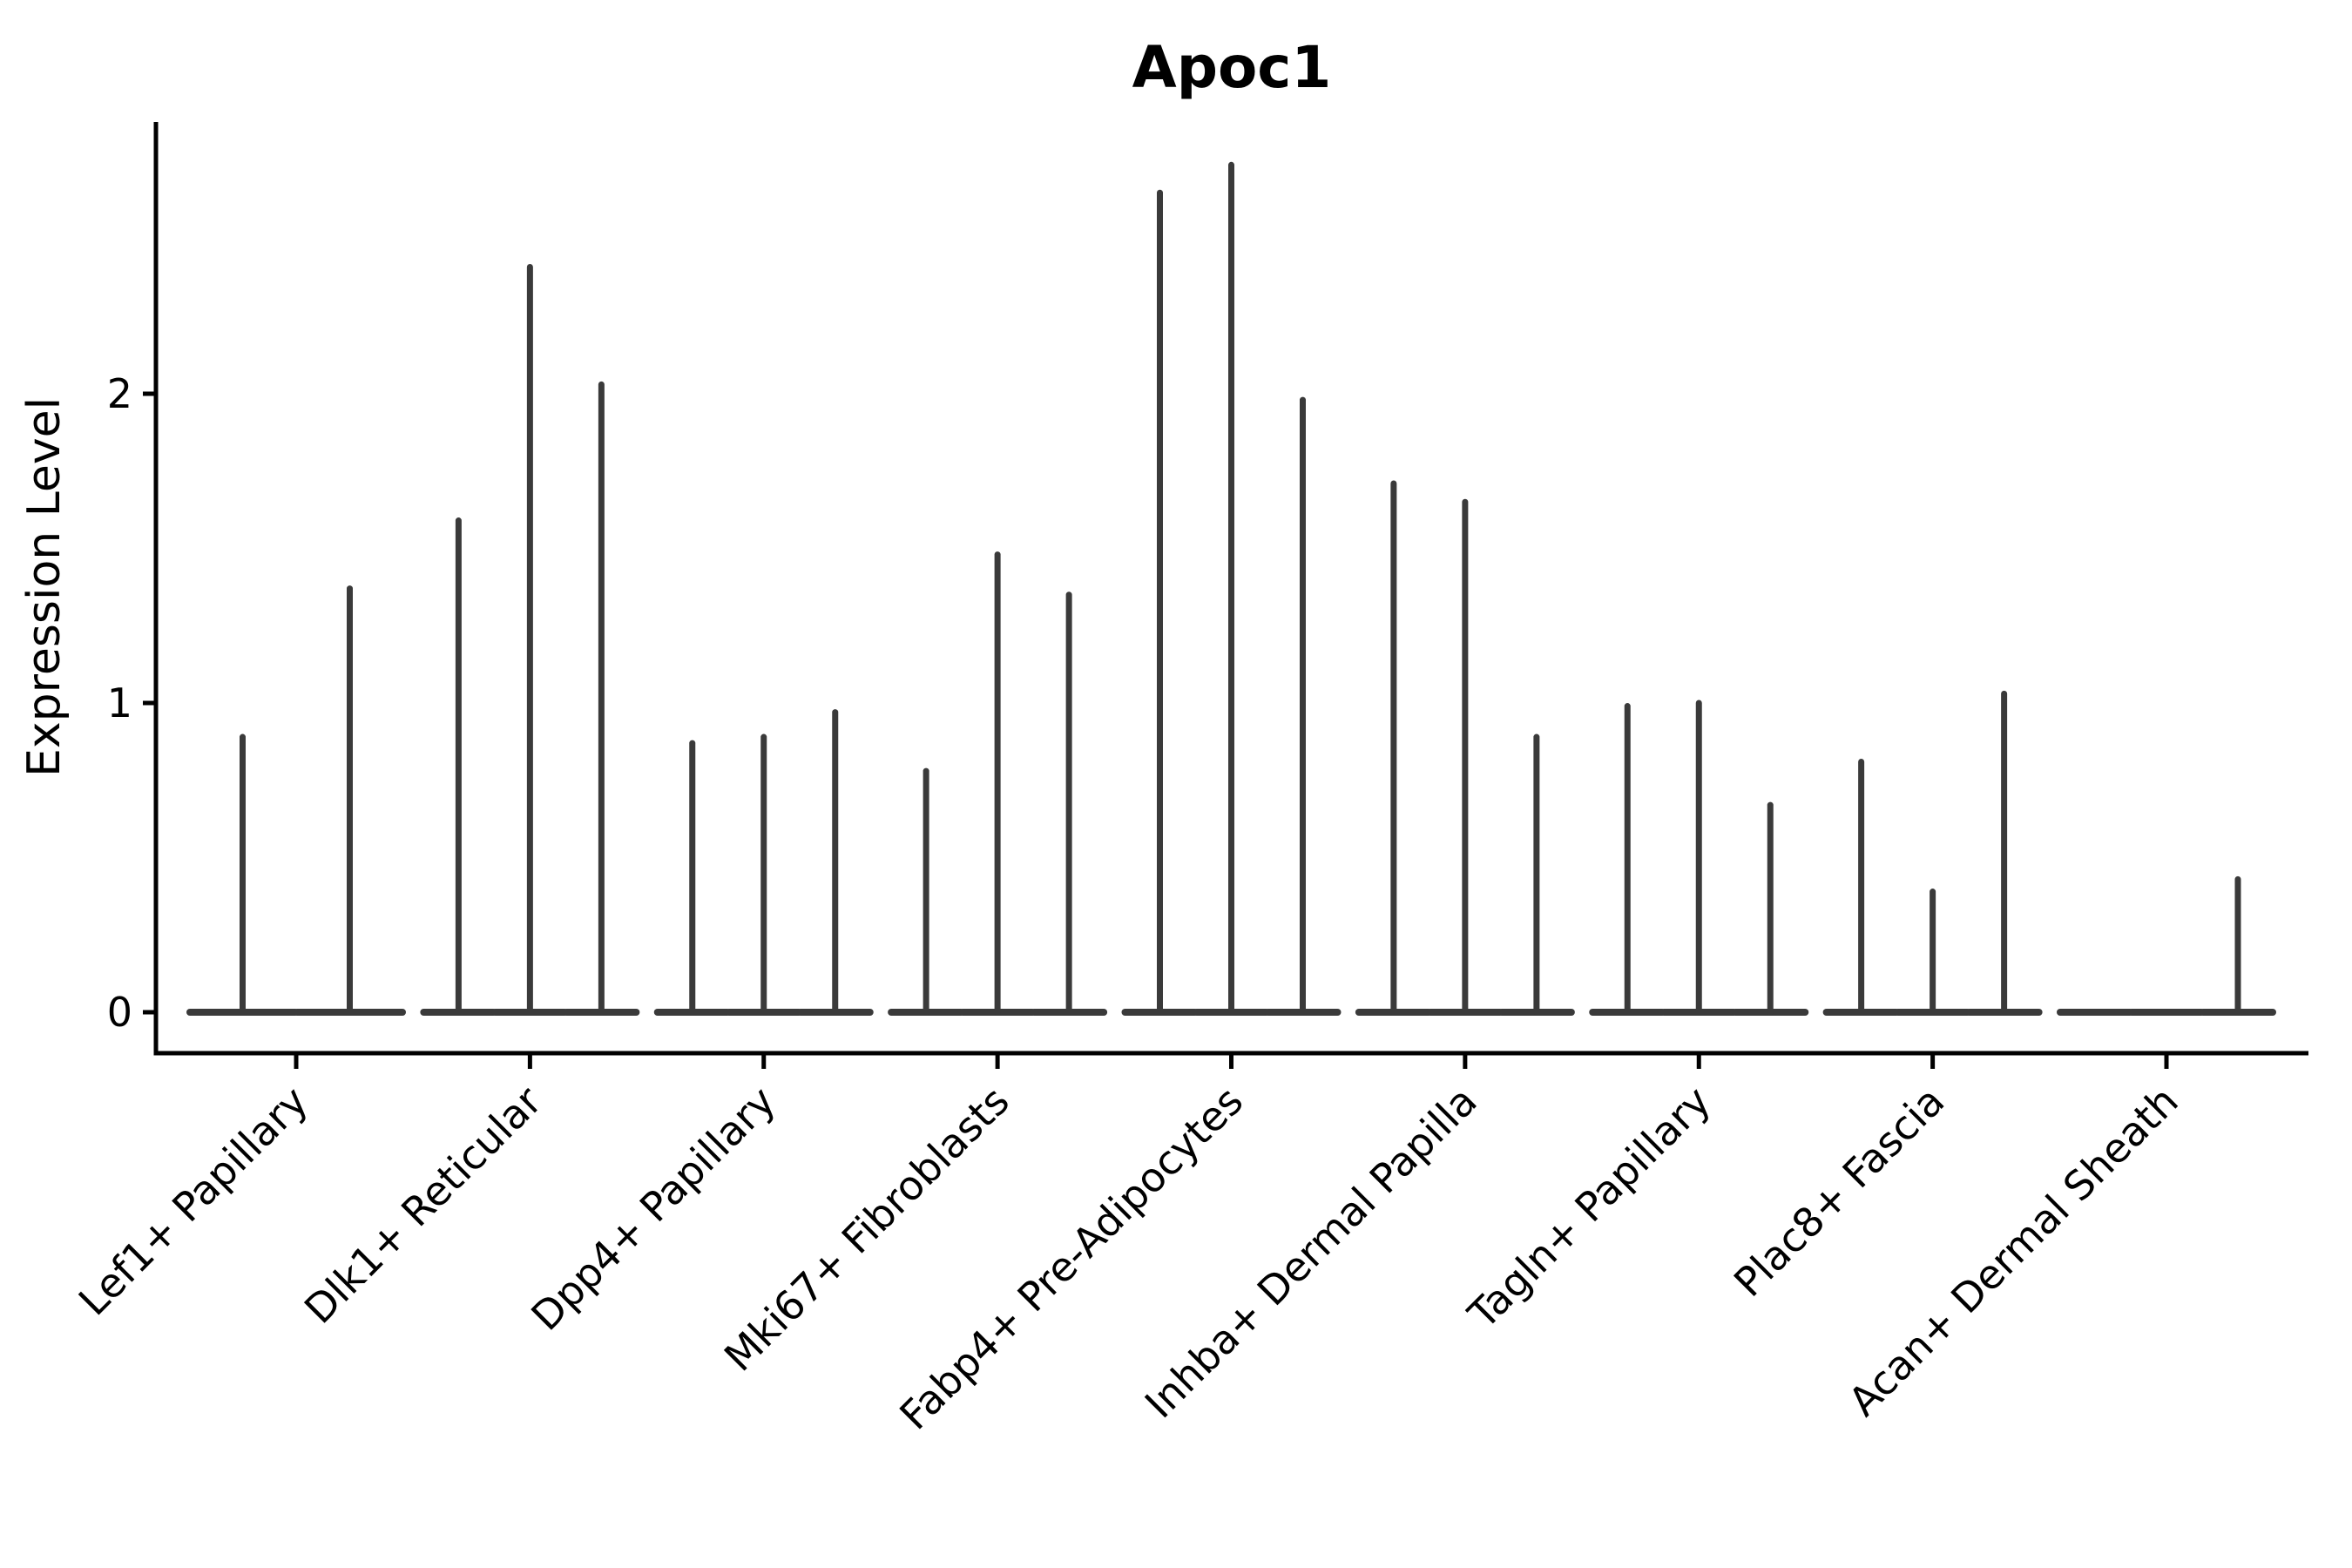 The height and width of the screenshot is (1568, 2352). What do you see at coordinates (193, 1201) in the screenshot?
I see `x-tick-label: Lef1+ Papillary` at bounding box center [193, 1201].